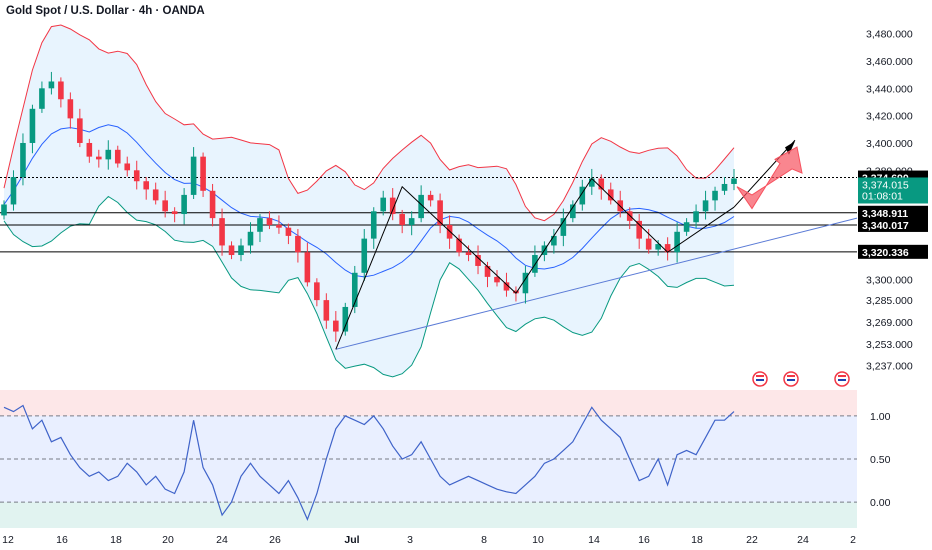 Image resolution: width=932 pixels, height=550 pixels. I want to click on time-tick-label: 3, so click(410, 540).